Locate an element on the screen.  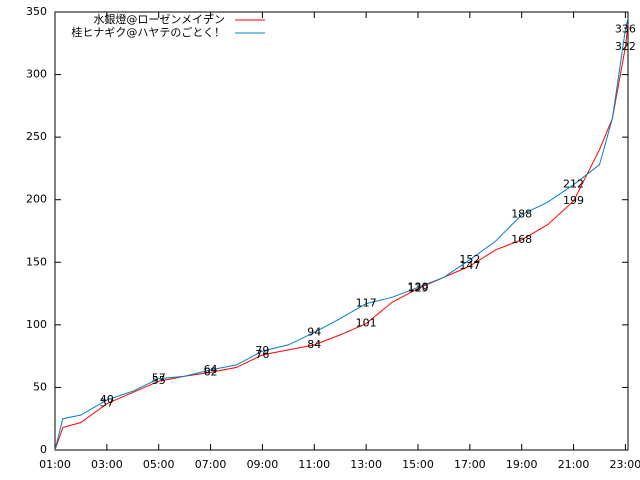
x-tick-label: 11:00 is located at coordinates (314, 464).